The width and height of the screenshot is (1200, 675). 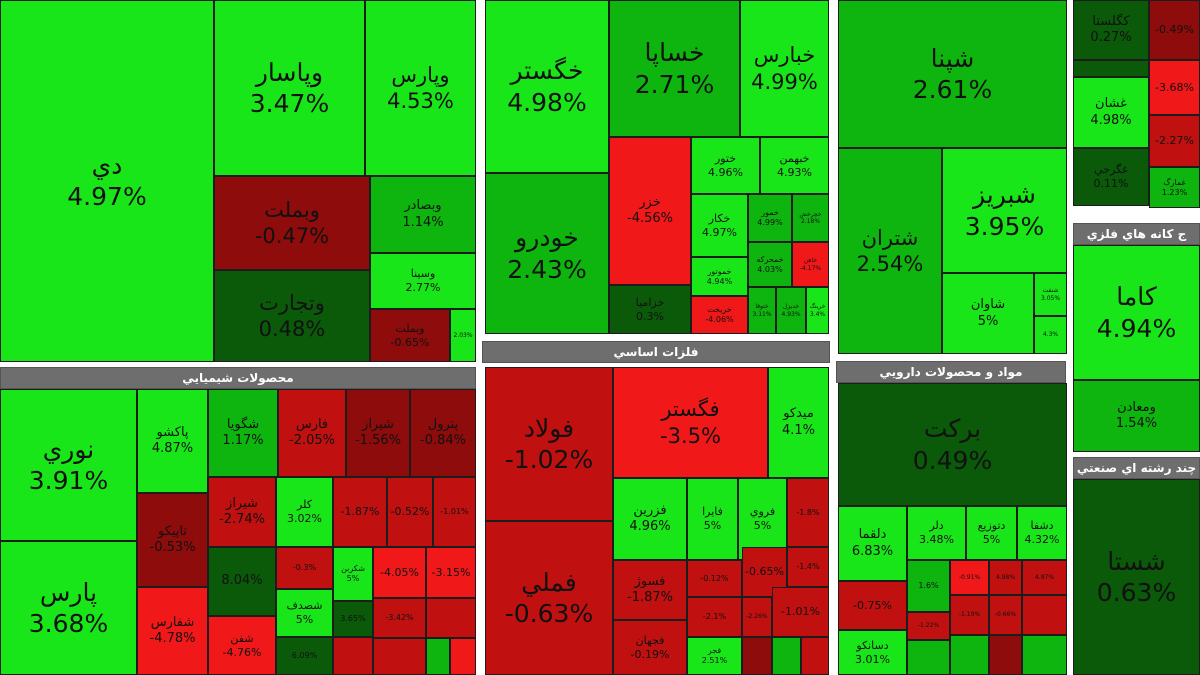 I want to click on stock-tile: شيراز -2.74%, so click(x=242, y=512).